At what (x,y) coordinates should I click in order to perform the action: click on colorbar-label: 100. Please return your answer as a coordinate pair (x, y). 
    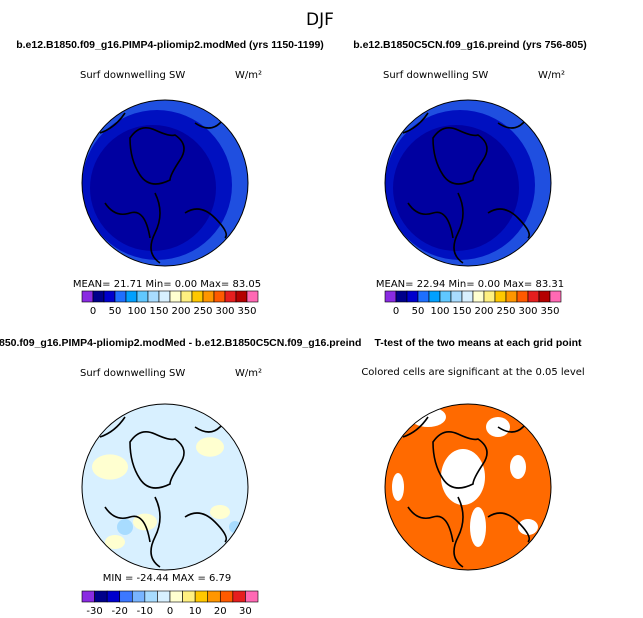
    Looking at the image, I should click on (439, 311).